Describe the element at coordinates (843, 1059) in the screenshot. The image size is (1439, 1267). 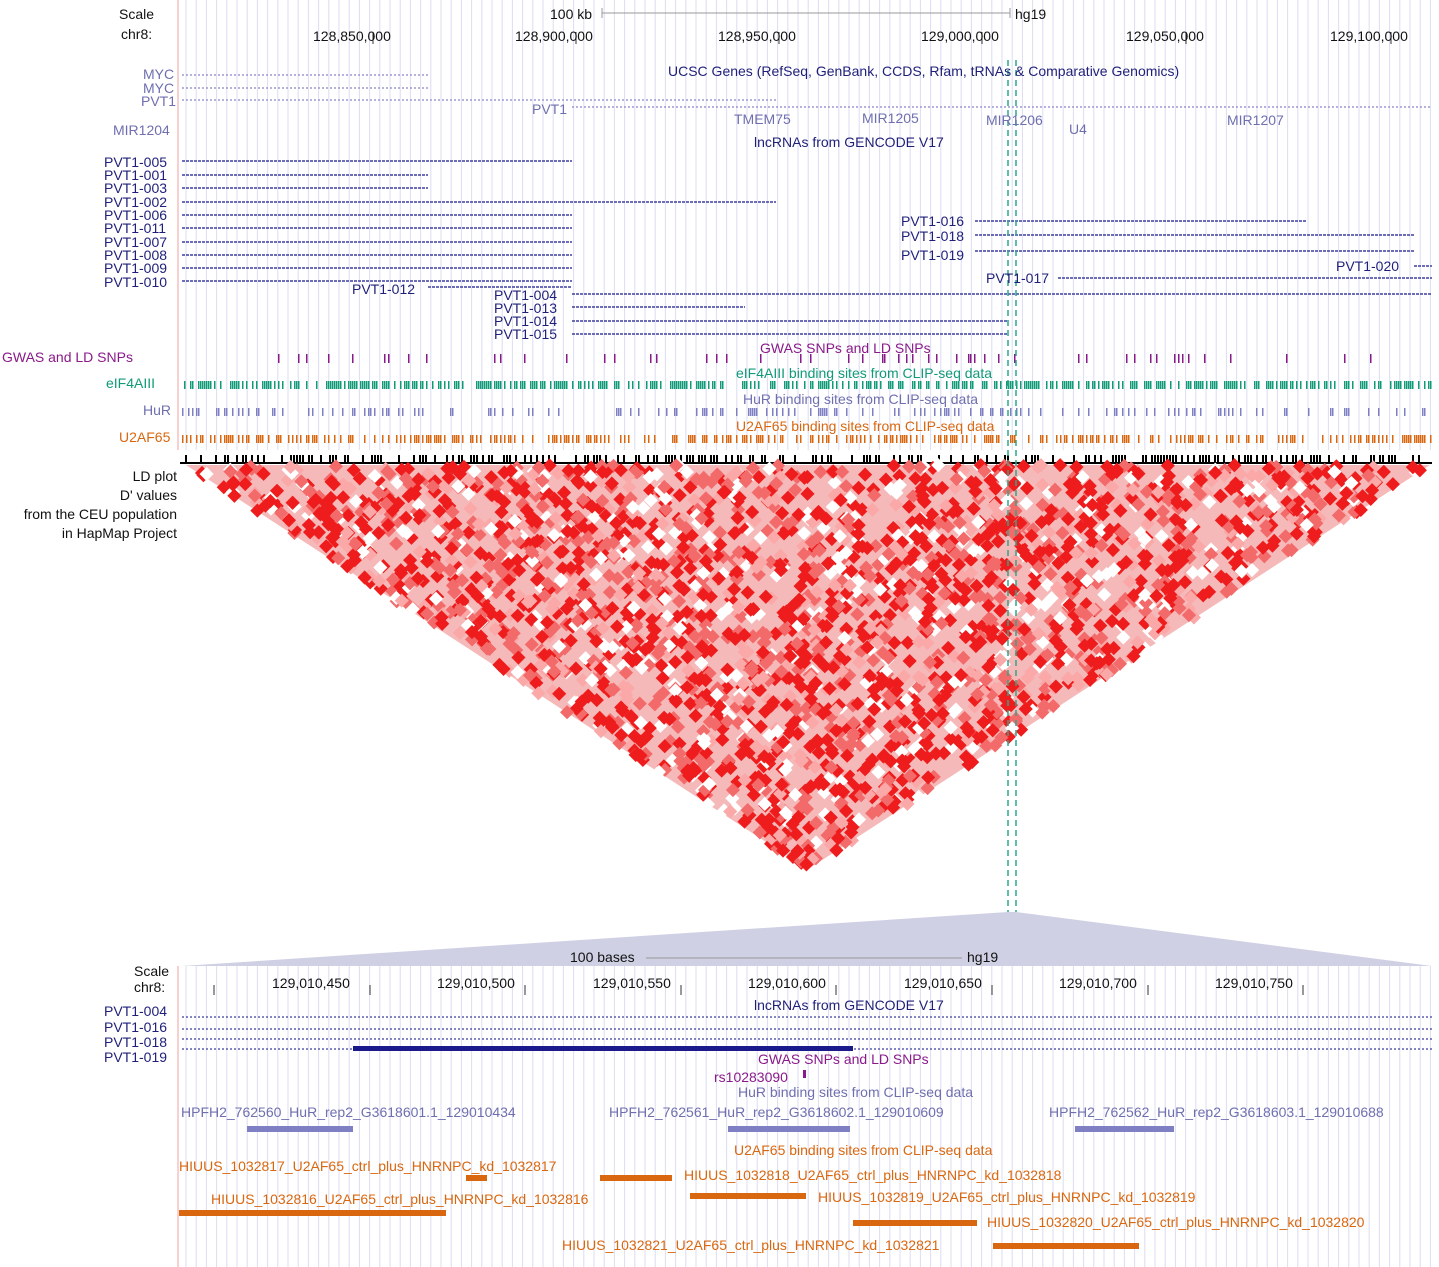
I see `bottom-gwas-title: GWAS SNPs and LD SNPs` at that location.